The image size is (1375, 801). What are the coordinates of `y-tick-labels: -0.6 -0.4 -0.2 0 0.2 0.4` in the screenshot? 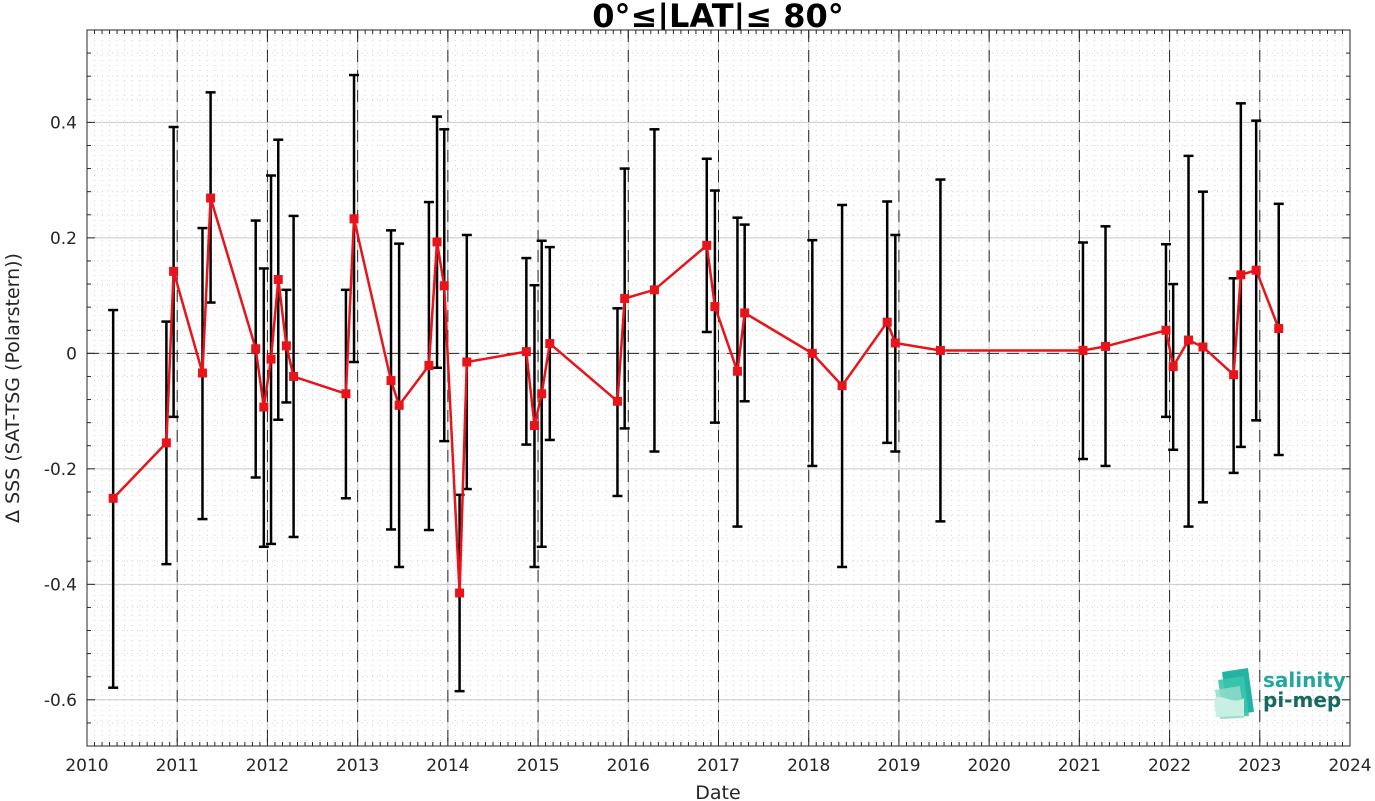 It's located at (60, 411).